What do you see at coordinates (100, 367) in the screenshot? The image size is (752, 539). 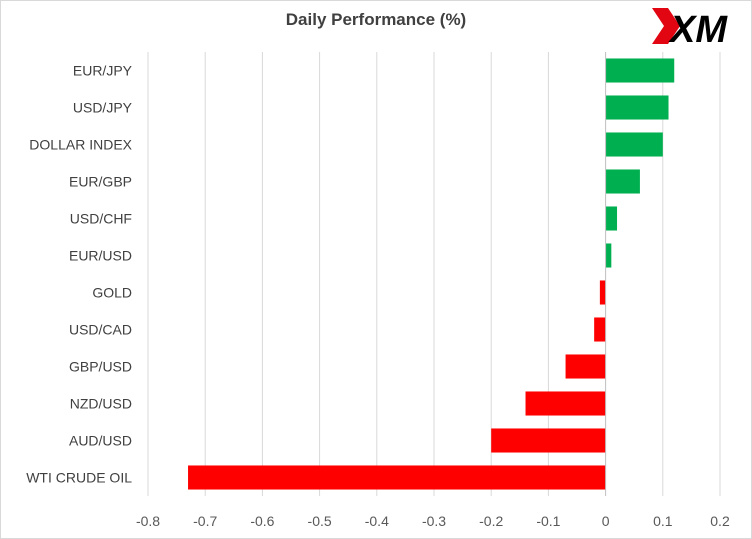 I see `category-label-gbp-usd: GBP/USD` at bounding box center [100, 367].